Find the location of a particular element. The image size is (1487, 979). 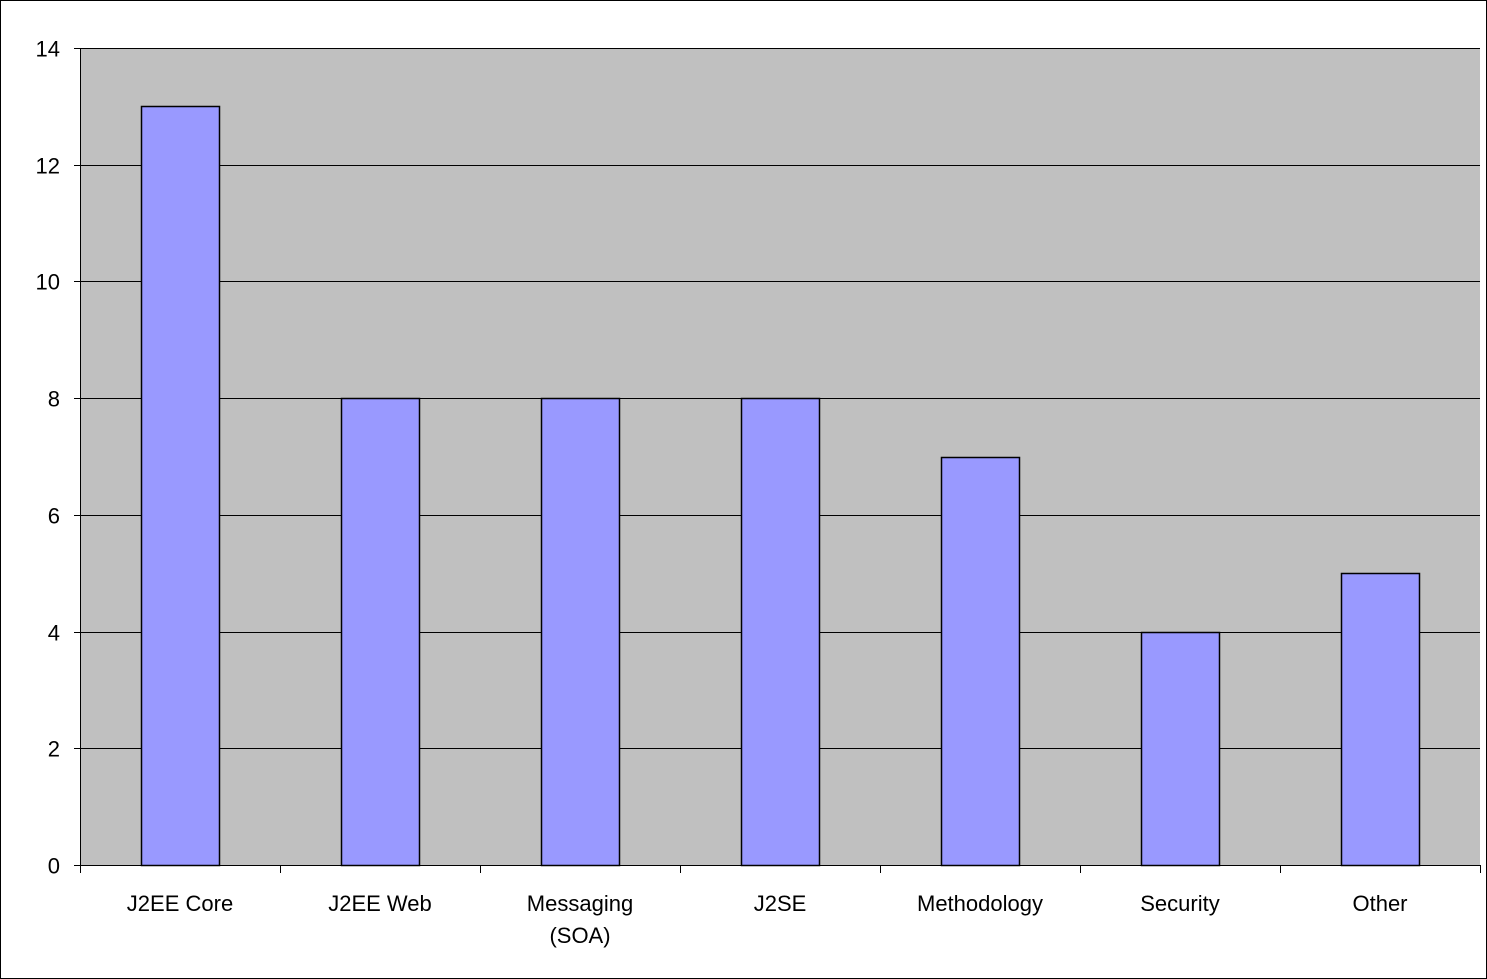

x-tick-label: J2EE Core is located at coordinates (180, 903).